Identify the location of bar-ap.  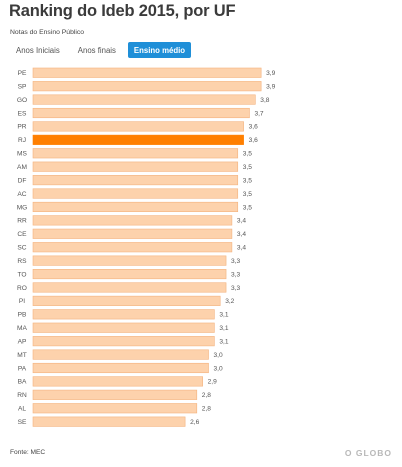
(123, 341).